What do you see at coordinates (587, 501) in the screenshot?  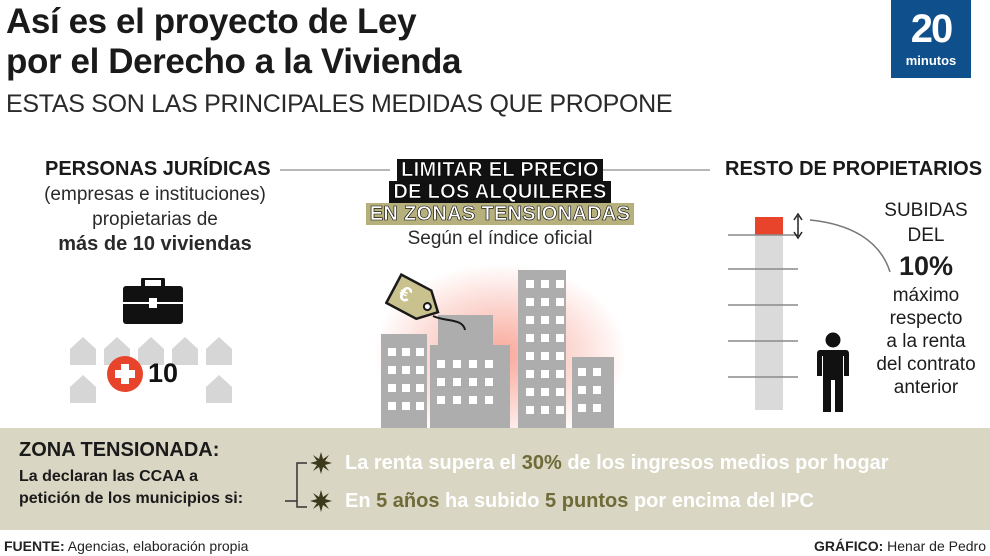 I see `criterion-2-highlight-2: 5 puntos` at bounding box center [587, 501].